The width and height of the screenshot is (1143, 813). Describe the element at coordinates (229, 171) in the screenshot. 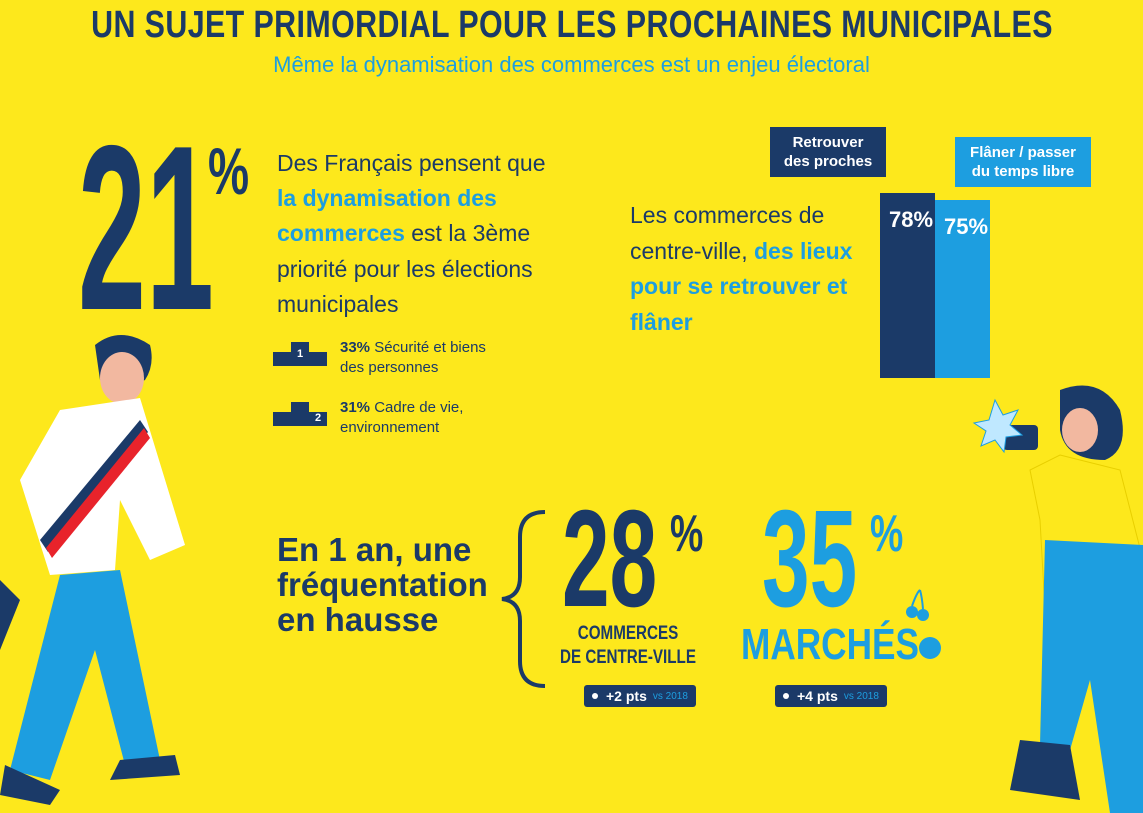

I see `priority-unit: %` at that location.